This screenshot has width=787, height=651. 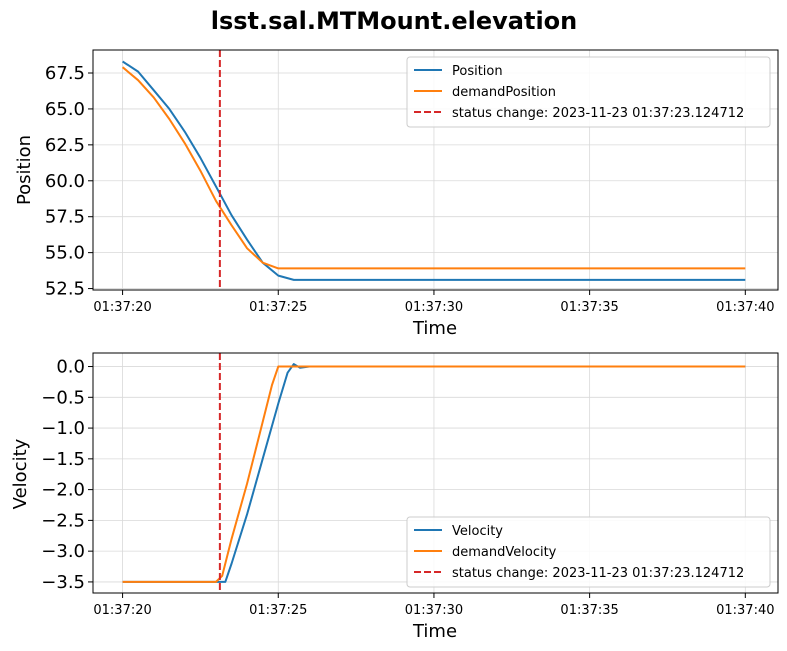 What do you see at coordinates (65, 73) in the screenshot?
I see `position-y-tick-label: 67.5` at bounding box center [65, 73].